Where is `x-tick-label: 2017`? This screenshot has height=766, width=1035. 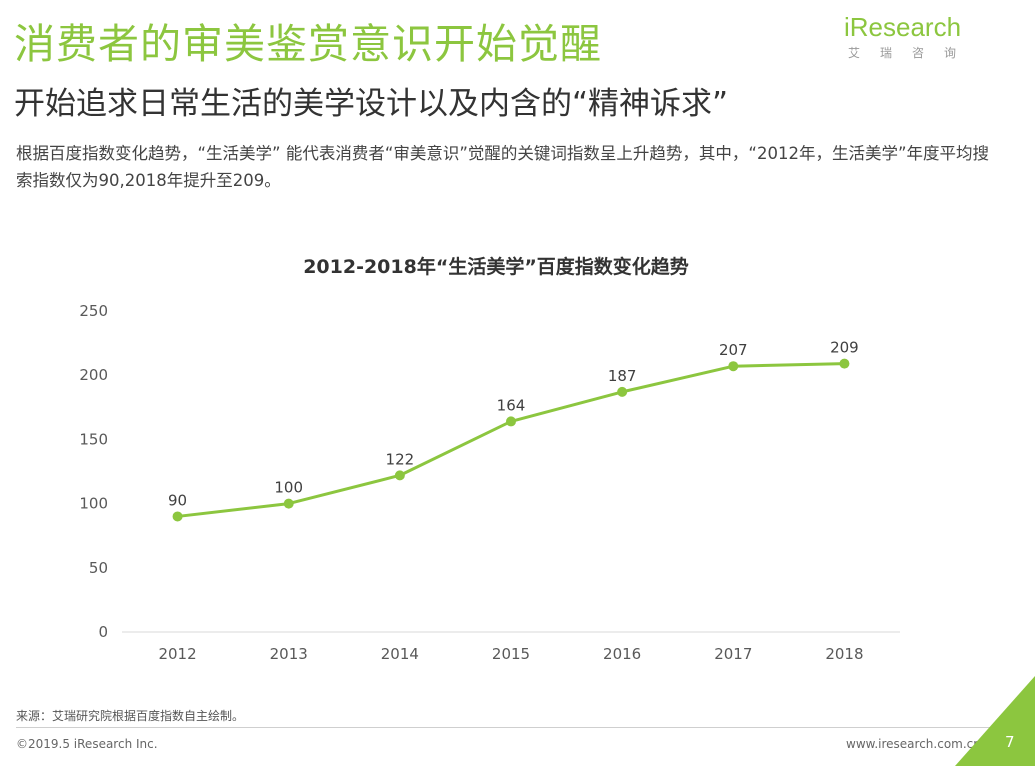
x-tick-label: 2017 is located at coordinates (733, 654).